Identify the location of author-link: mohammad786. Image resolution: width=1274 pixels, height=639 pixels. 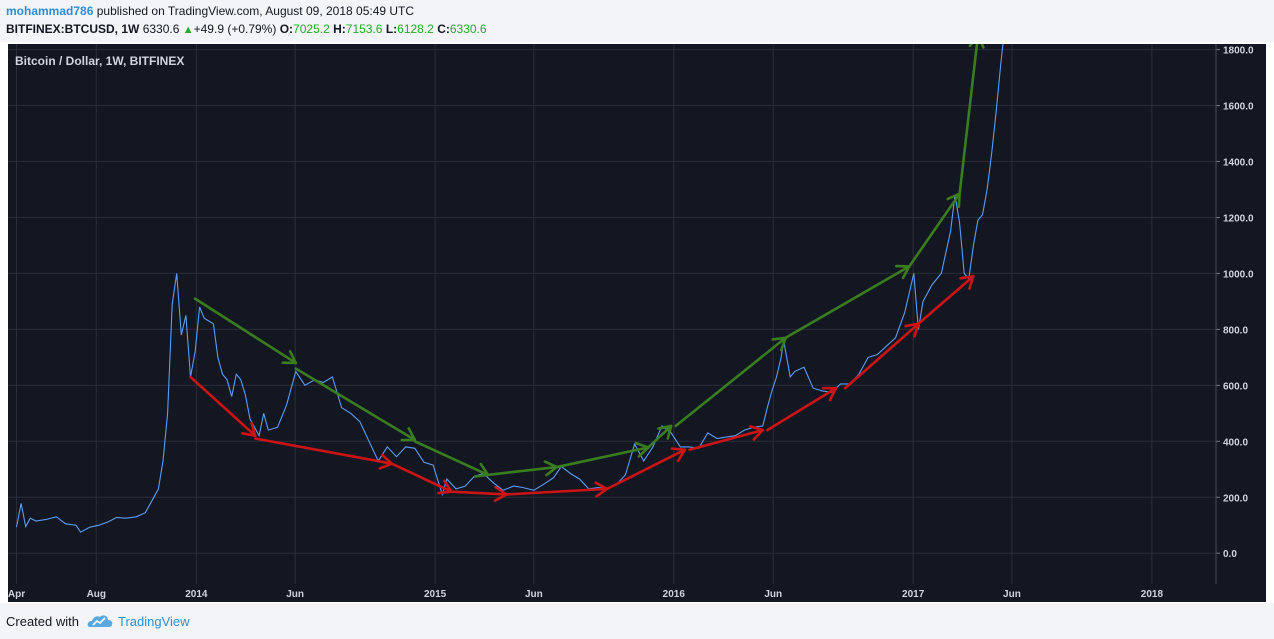
(50, 11).